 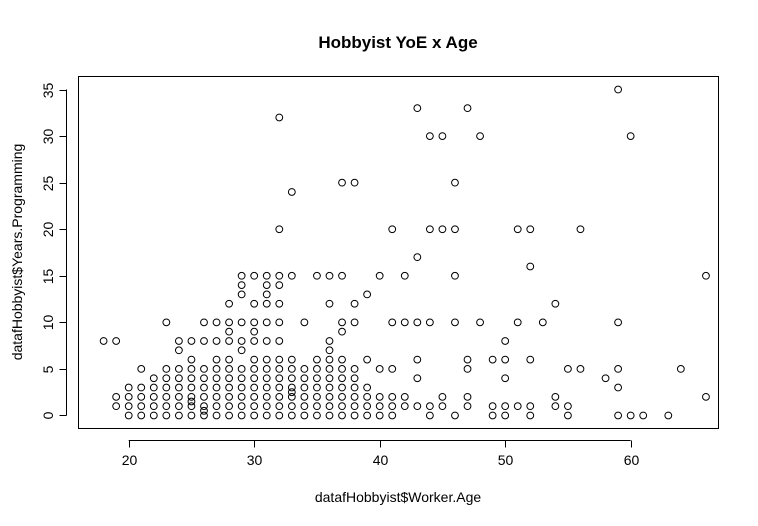 I want to click on x-axis-label: datafHobbyist$Worker.Age, so click(x=398, y=497).